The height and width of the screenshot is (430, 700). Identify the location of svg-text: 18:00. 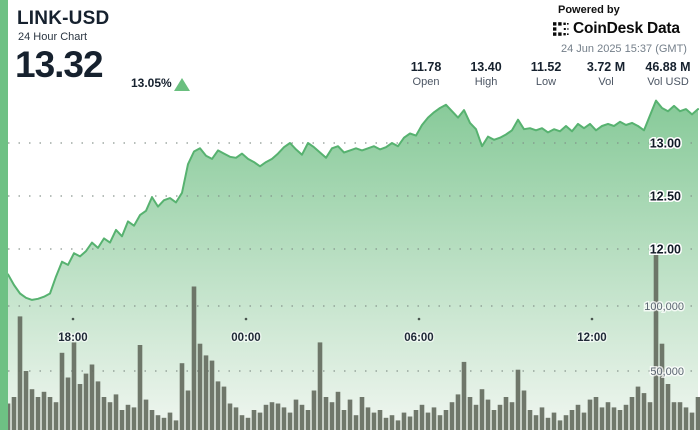
(72, 338).